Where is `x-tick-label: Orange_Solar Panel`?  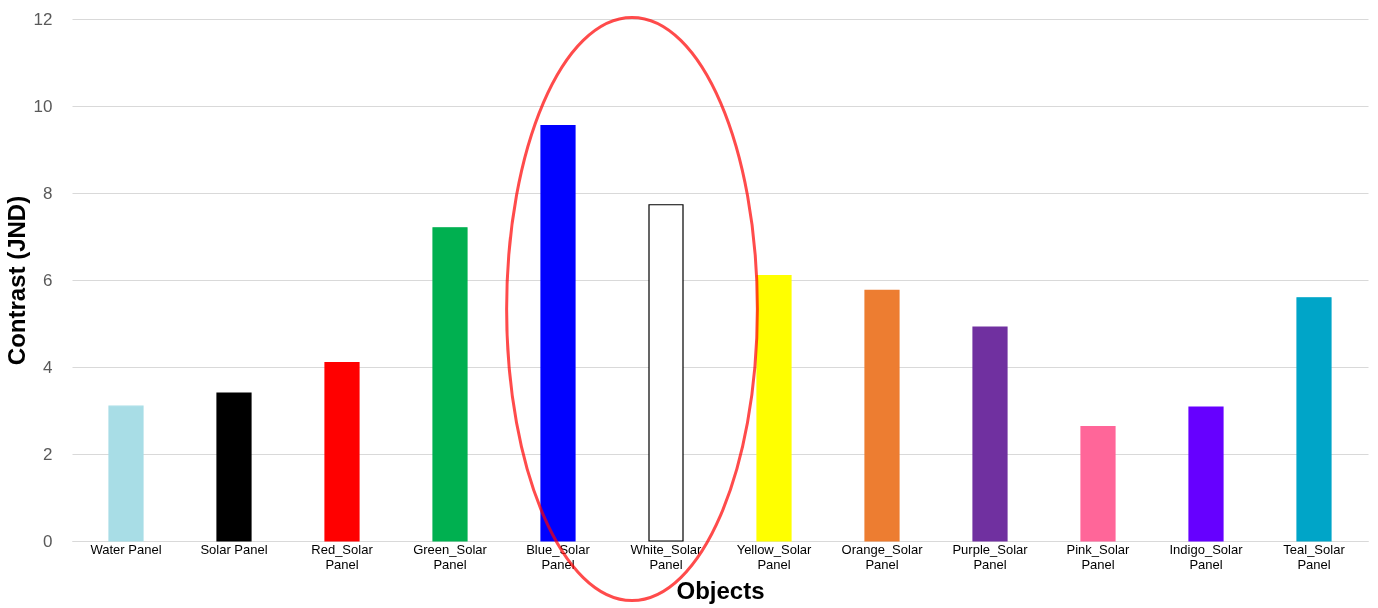
x-tick-label: Orange_Solar Panel is located at coordinates (882, 556).